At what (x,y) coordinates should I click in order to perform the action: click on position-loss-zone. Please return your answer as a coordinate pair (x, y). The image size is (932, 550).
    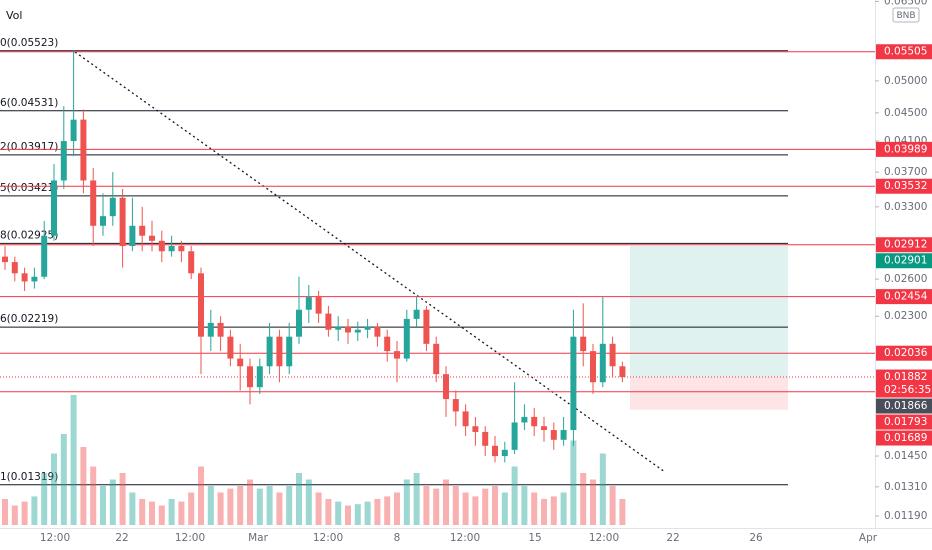
    Looking at the image, I should click on (709, 393).